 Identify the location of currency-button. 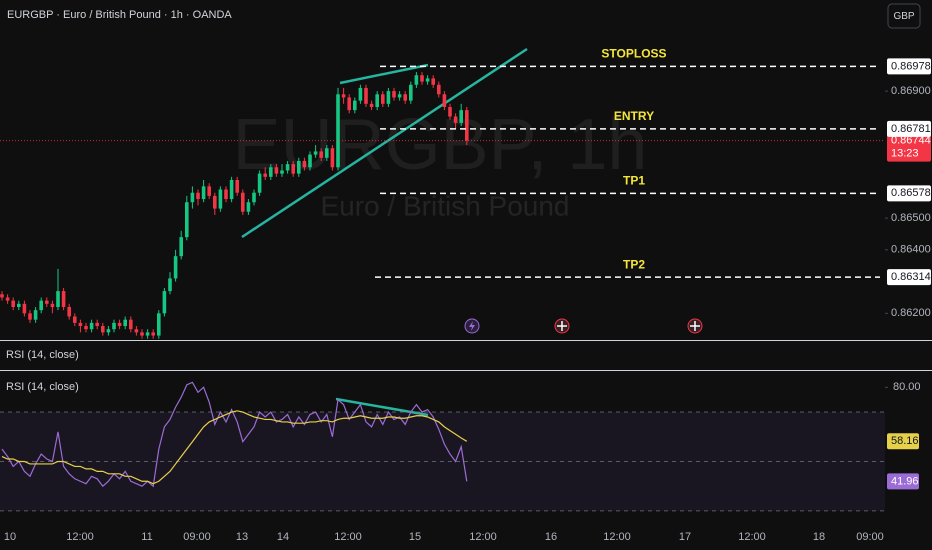
(904, 16).